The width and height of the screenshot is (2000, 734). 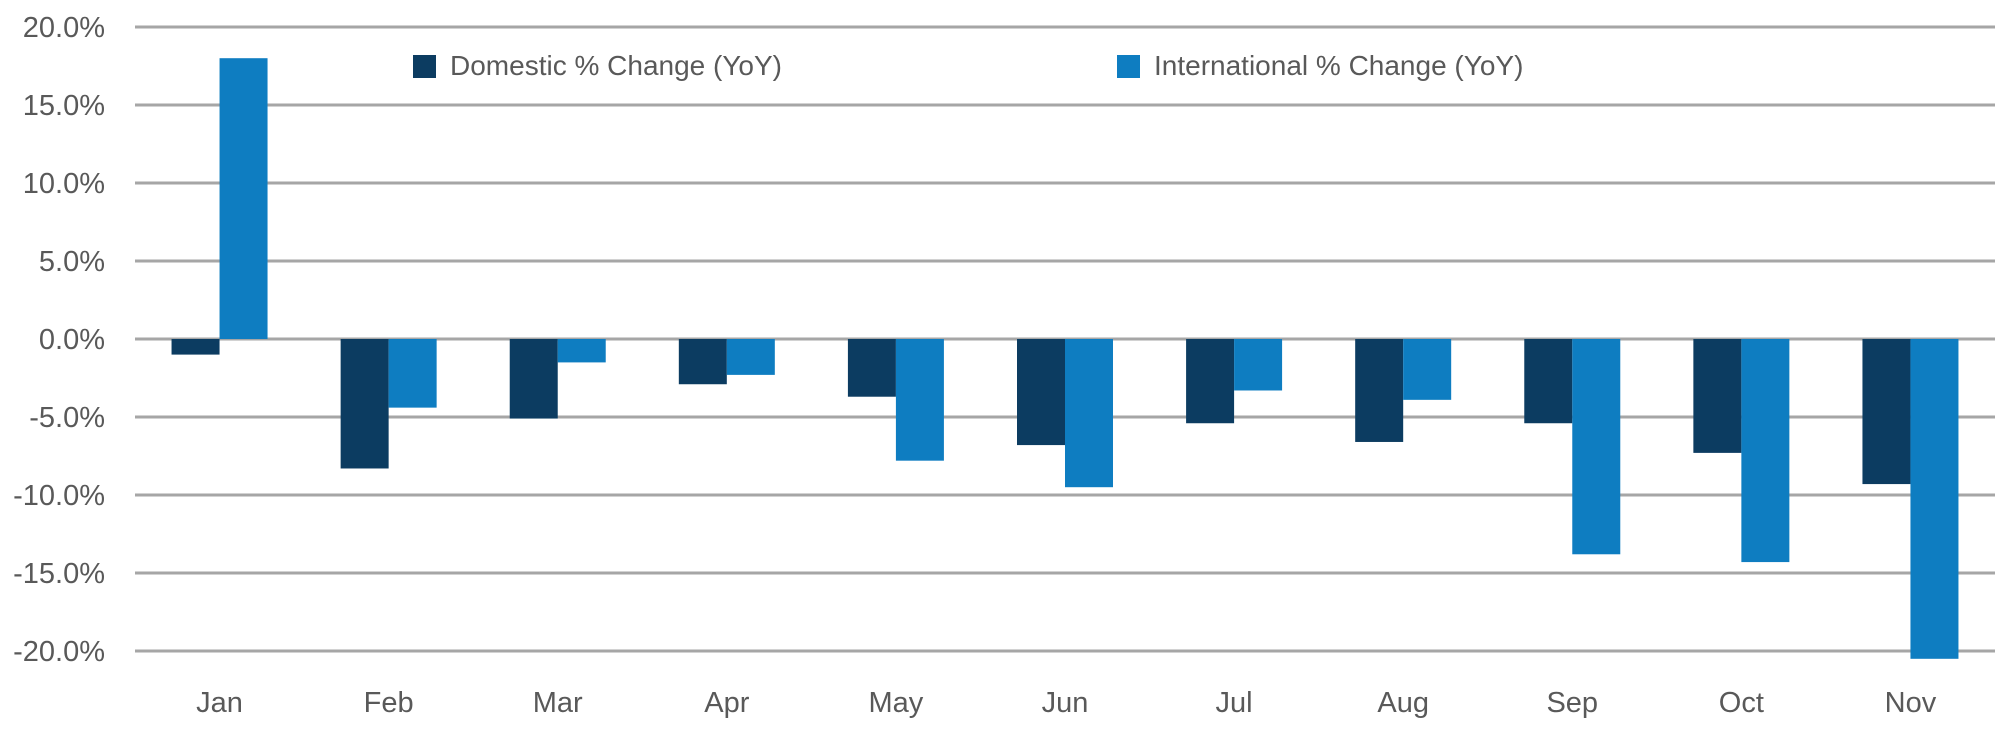 What do you see at coordinates (726, 703) in the screenshot?
I see `x-axis-label-apr: Apr` at bounding box center [726, 703].